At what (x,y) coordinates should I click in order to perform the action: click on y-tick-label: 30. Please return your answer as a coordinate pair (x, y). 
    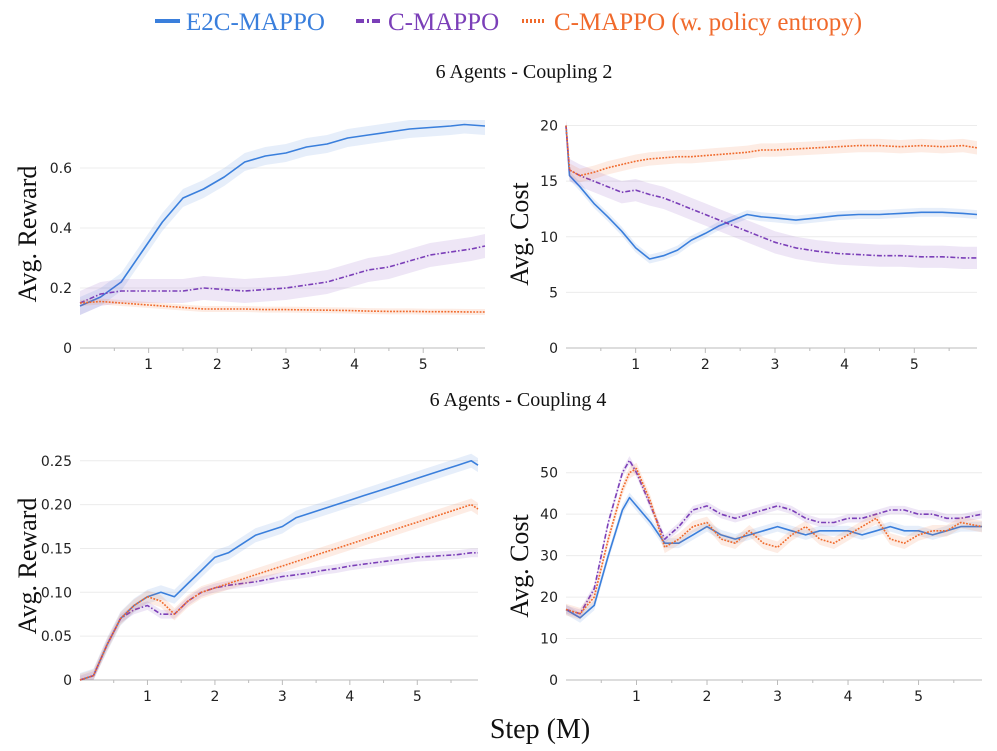
    Looking at the image, I should click on (549, 557).